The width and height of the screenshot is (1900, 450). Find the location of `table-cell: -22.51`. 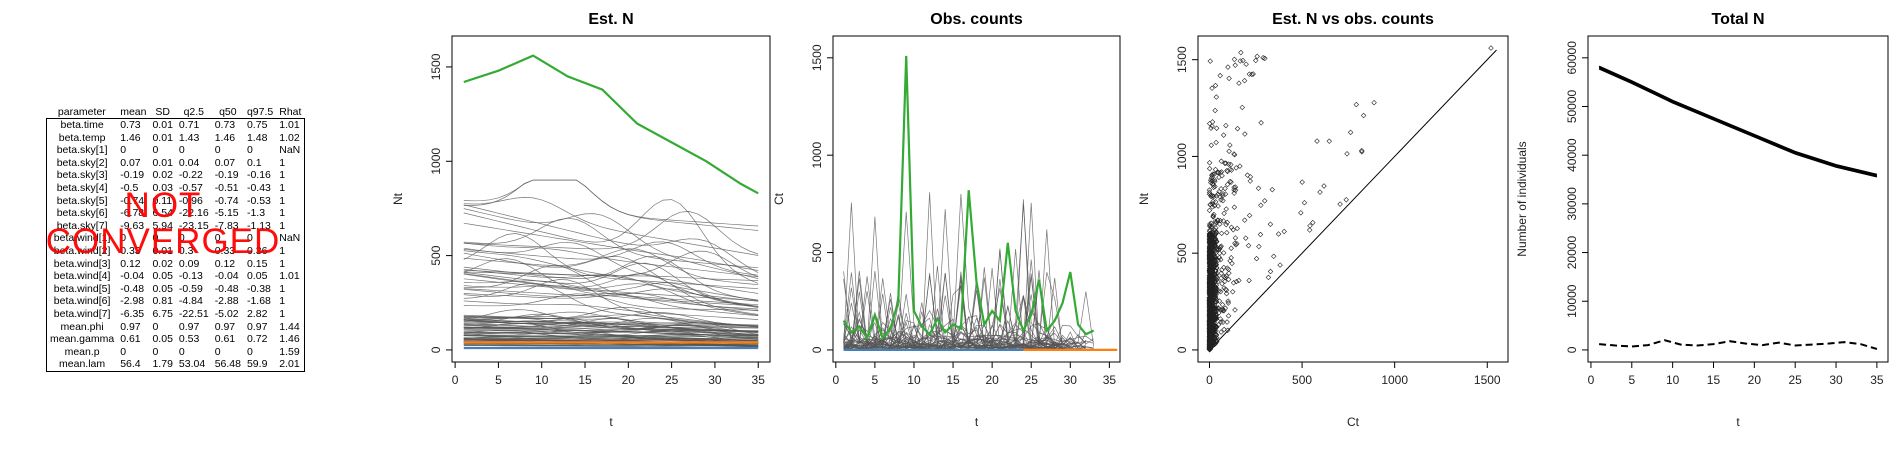

table-cell: -22.51 is located at coordinates (193, 313).